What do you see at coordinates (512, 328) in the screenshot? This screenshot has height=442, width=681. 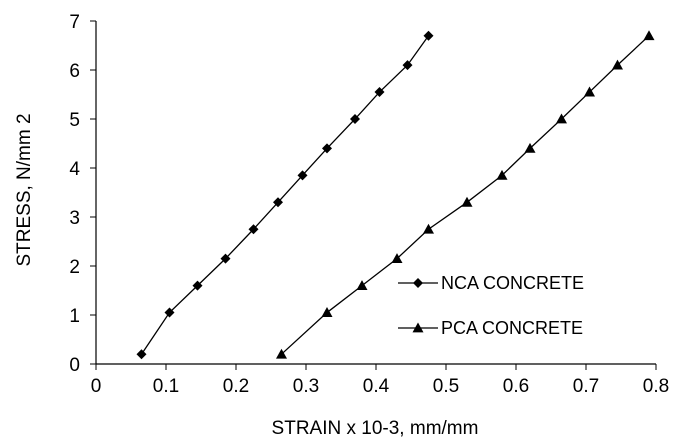 I see `legend-label: PCA CONCRETE` at bounding box center [512, 328].